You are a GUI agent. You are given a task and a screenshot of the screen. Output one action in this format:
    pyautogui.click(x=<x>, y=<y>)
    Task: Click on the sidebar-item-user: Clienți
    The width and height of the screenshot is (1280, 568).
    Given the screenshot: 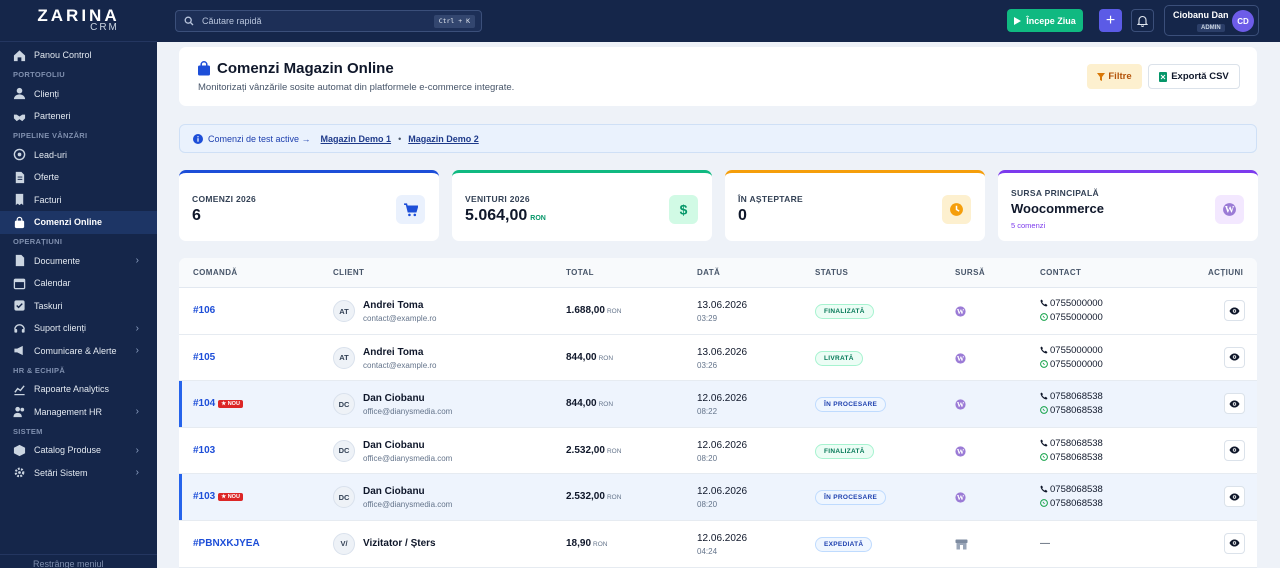 What is the action you would take?
    pyautogui.click(x=78, y=94)
    